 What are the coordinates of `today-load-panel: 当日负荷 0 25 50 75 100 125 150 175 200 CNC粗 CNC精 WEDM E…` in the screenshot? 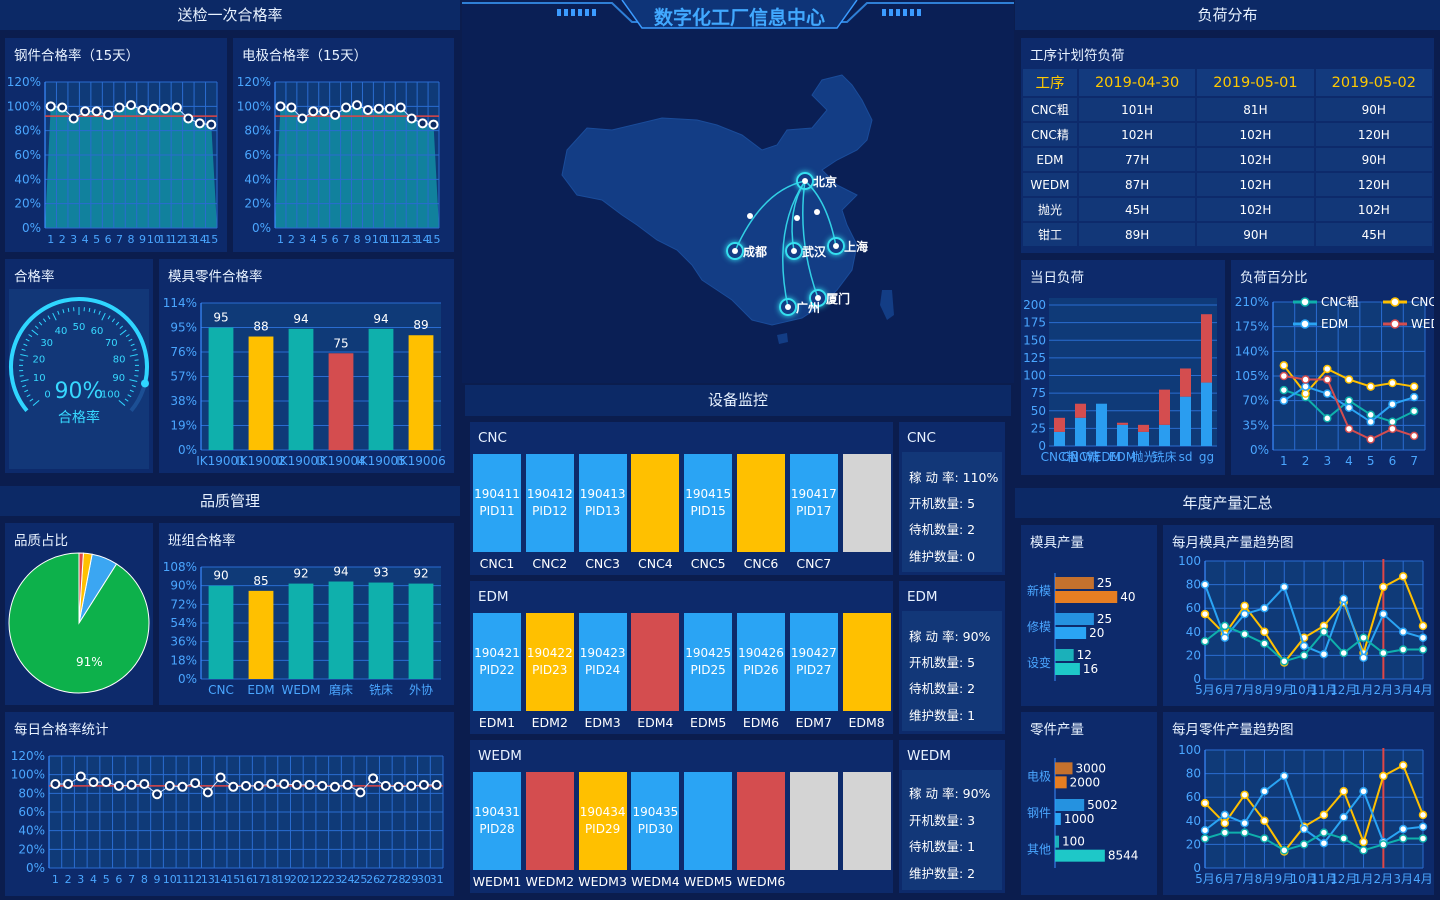 It's located at (1123, 367).